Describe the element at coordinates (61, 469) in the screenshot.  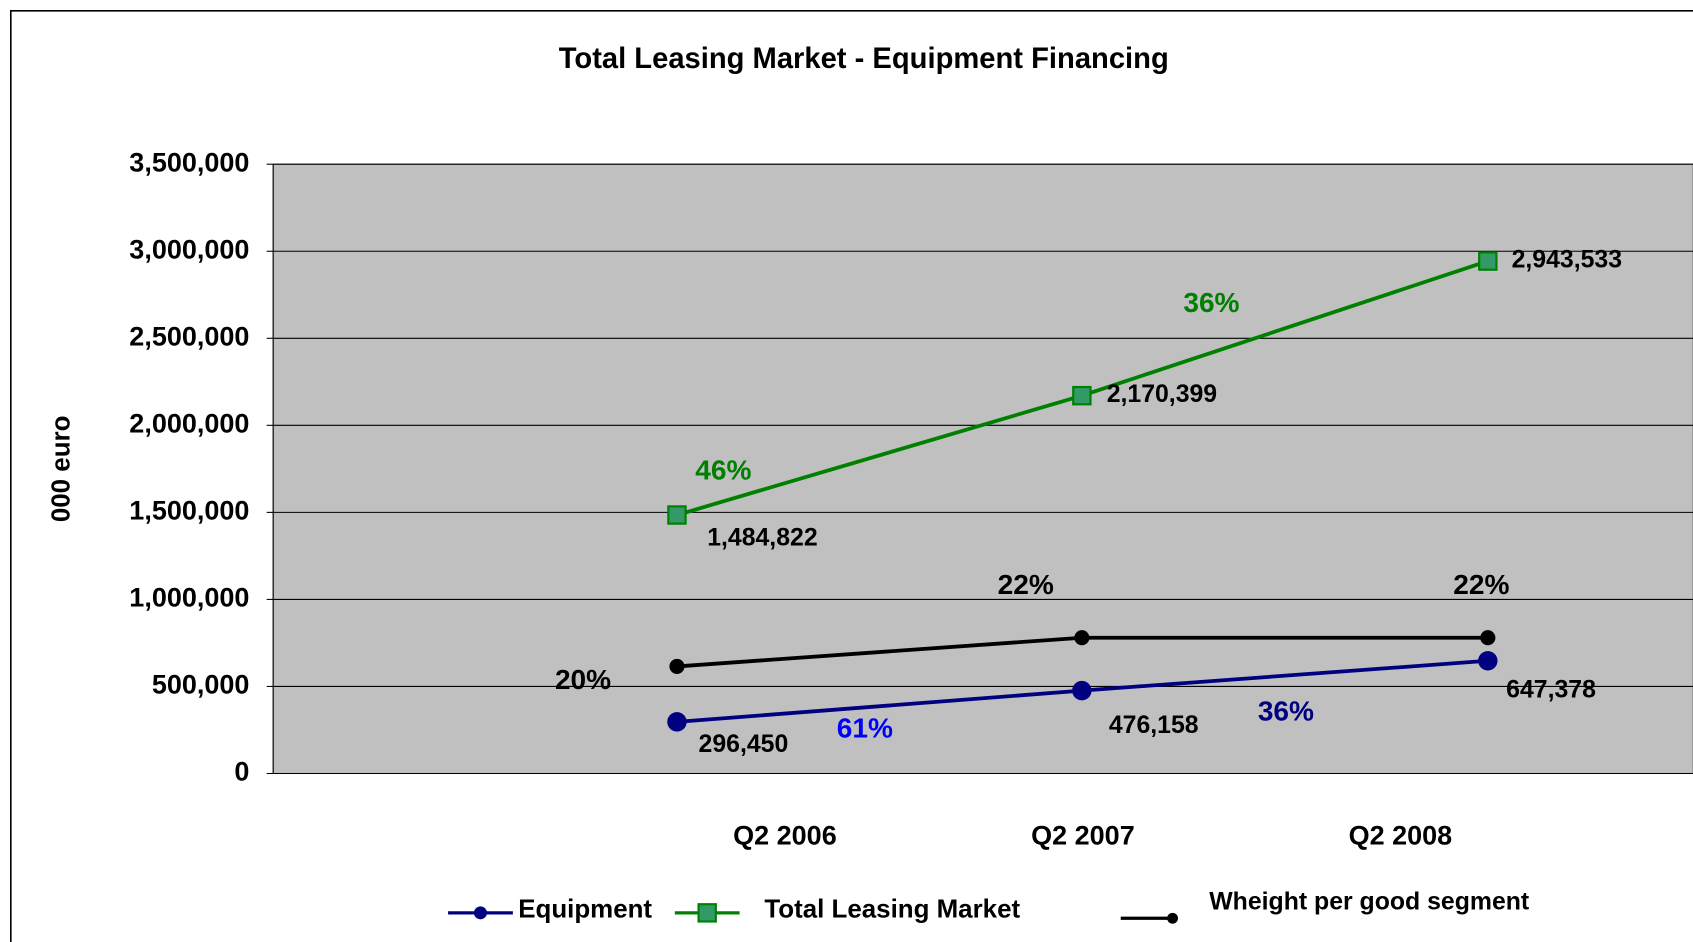
I see `y-axis-label: 000 euro` at that location.